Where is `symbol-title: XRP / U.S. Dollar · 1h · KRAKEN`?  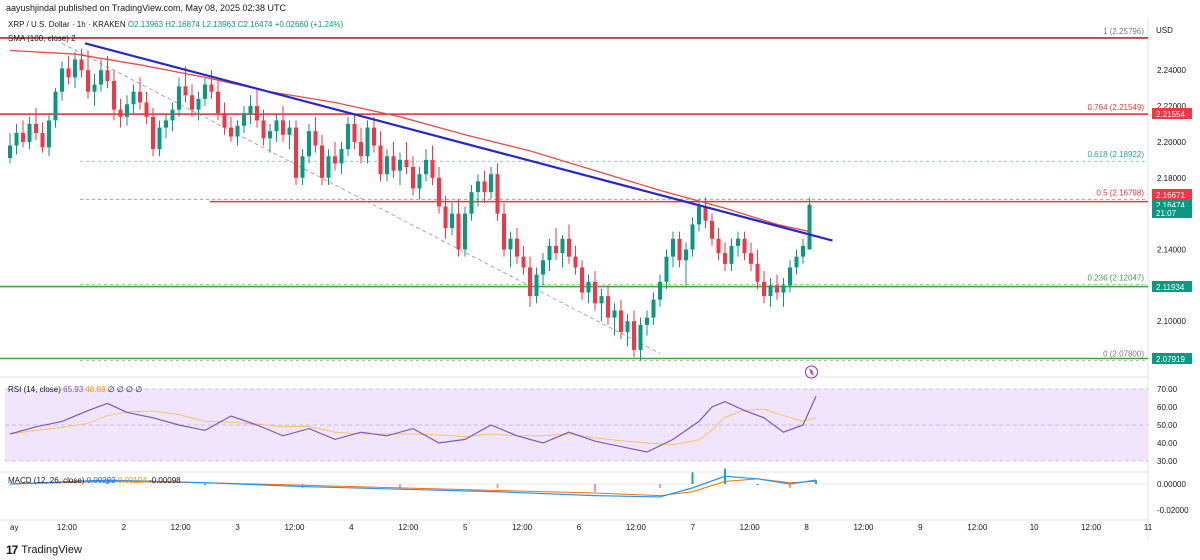
symbol-title: XRP / U.S. Dollar · 1h · KRAKEN is located at coordinates (67, 24).